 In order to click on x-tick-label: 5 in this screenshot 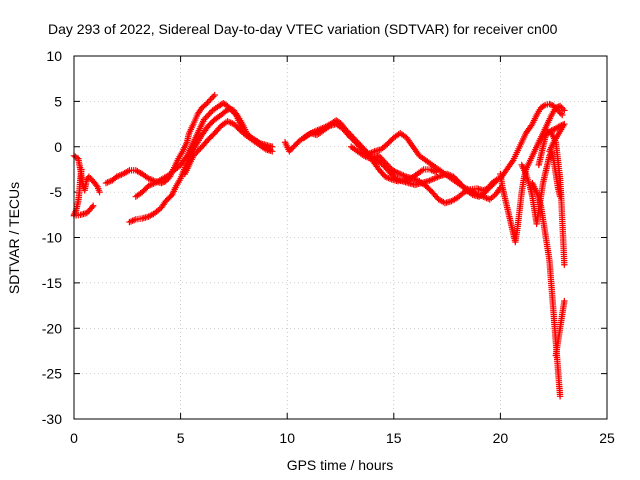, I will do `click(181, 438)`.